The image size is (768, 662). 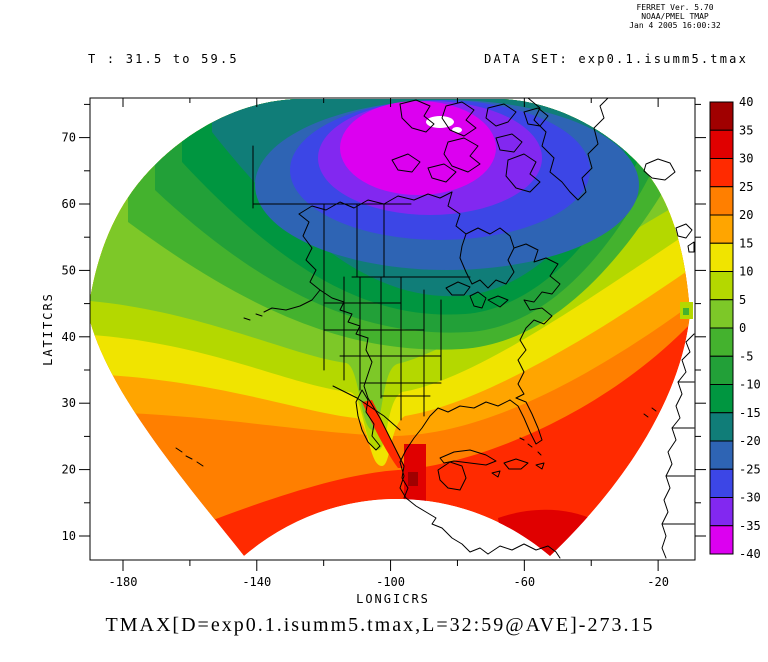 I want to click on band-neg40-neg35, so click(x=418, y=148).